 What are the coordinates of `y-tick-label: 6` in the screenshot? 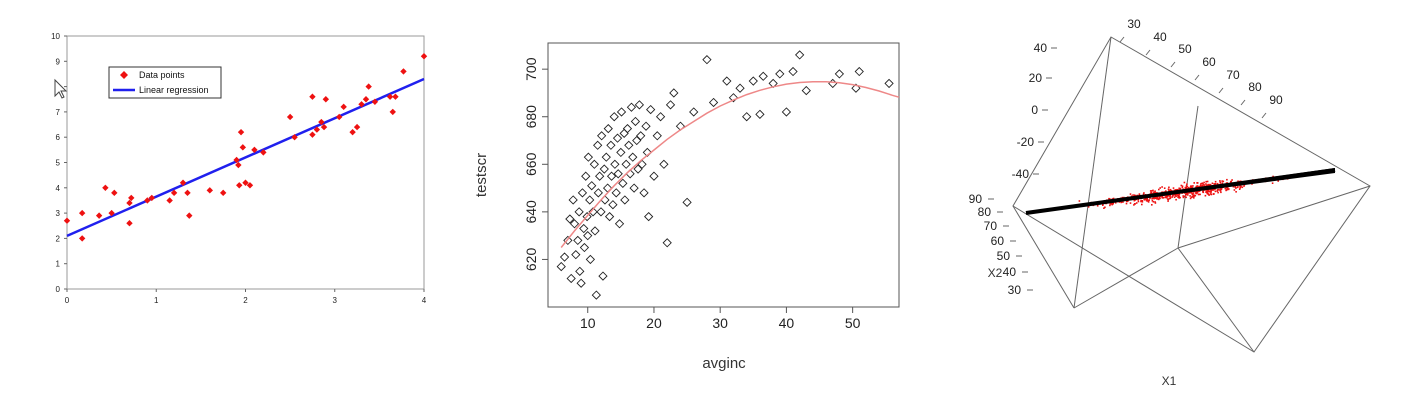 It's located at (58, 137).